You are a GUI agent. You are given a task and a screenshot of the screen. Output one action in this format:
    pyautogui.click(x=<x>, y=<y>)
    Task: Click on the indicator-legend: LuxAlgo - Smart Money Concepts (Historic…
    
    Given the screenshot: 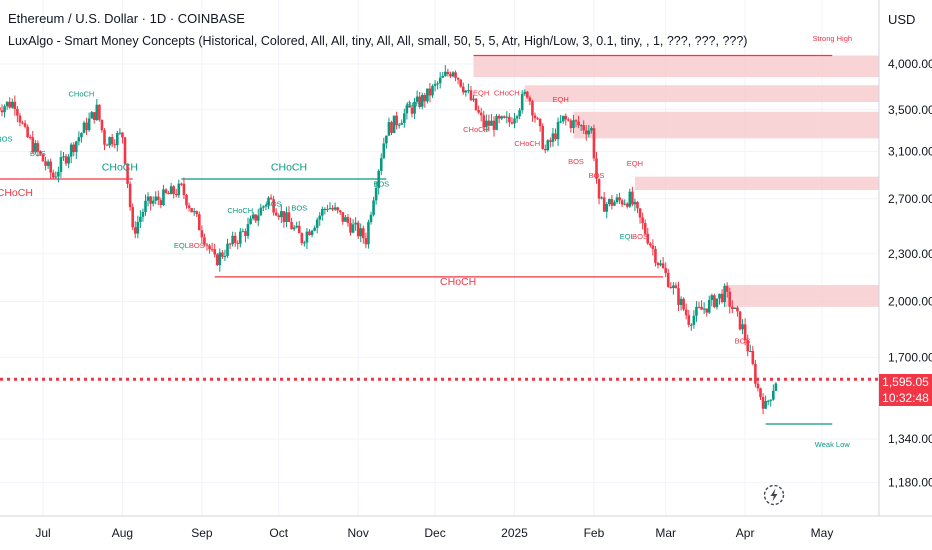 What is the action you would take?
    pyautogui.click(x=378, y=41)
    